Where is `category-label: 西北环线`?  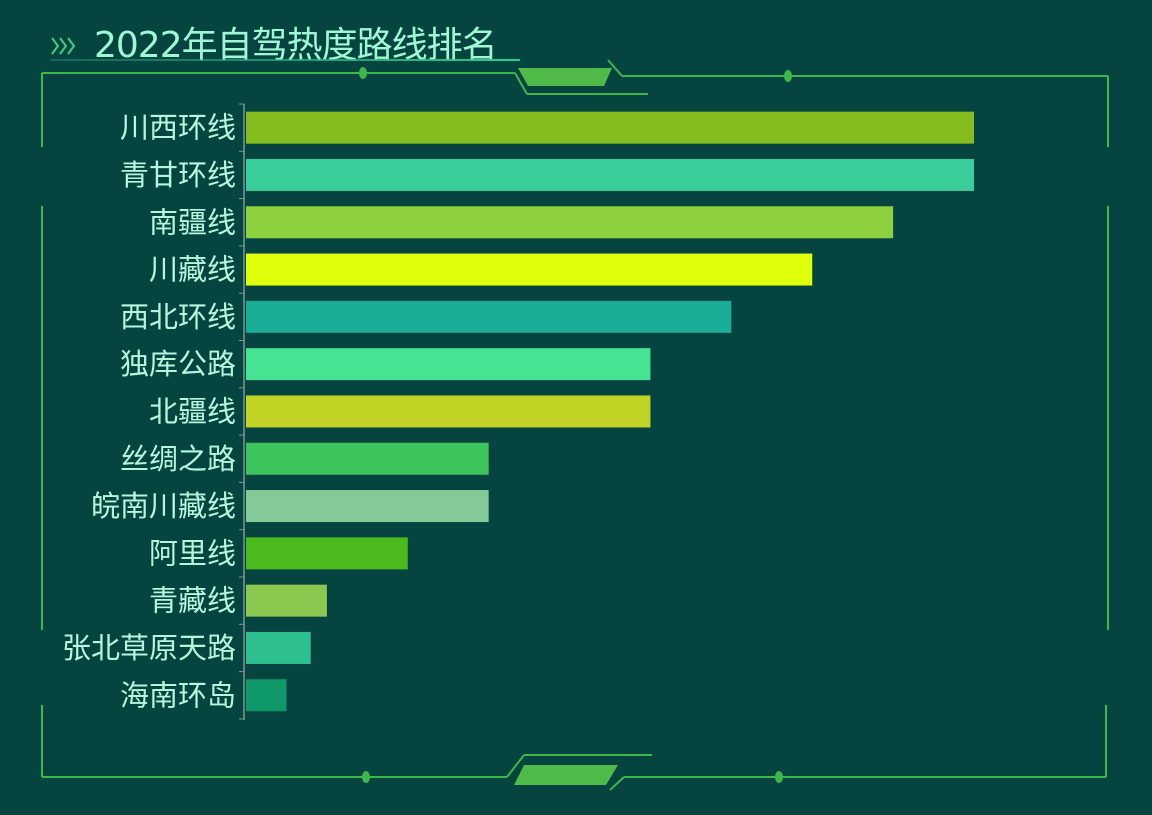 category-label: 西北环线 is located at coordinates (178, 317).